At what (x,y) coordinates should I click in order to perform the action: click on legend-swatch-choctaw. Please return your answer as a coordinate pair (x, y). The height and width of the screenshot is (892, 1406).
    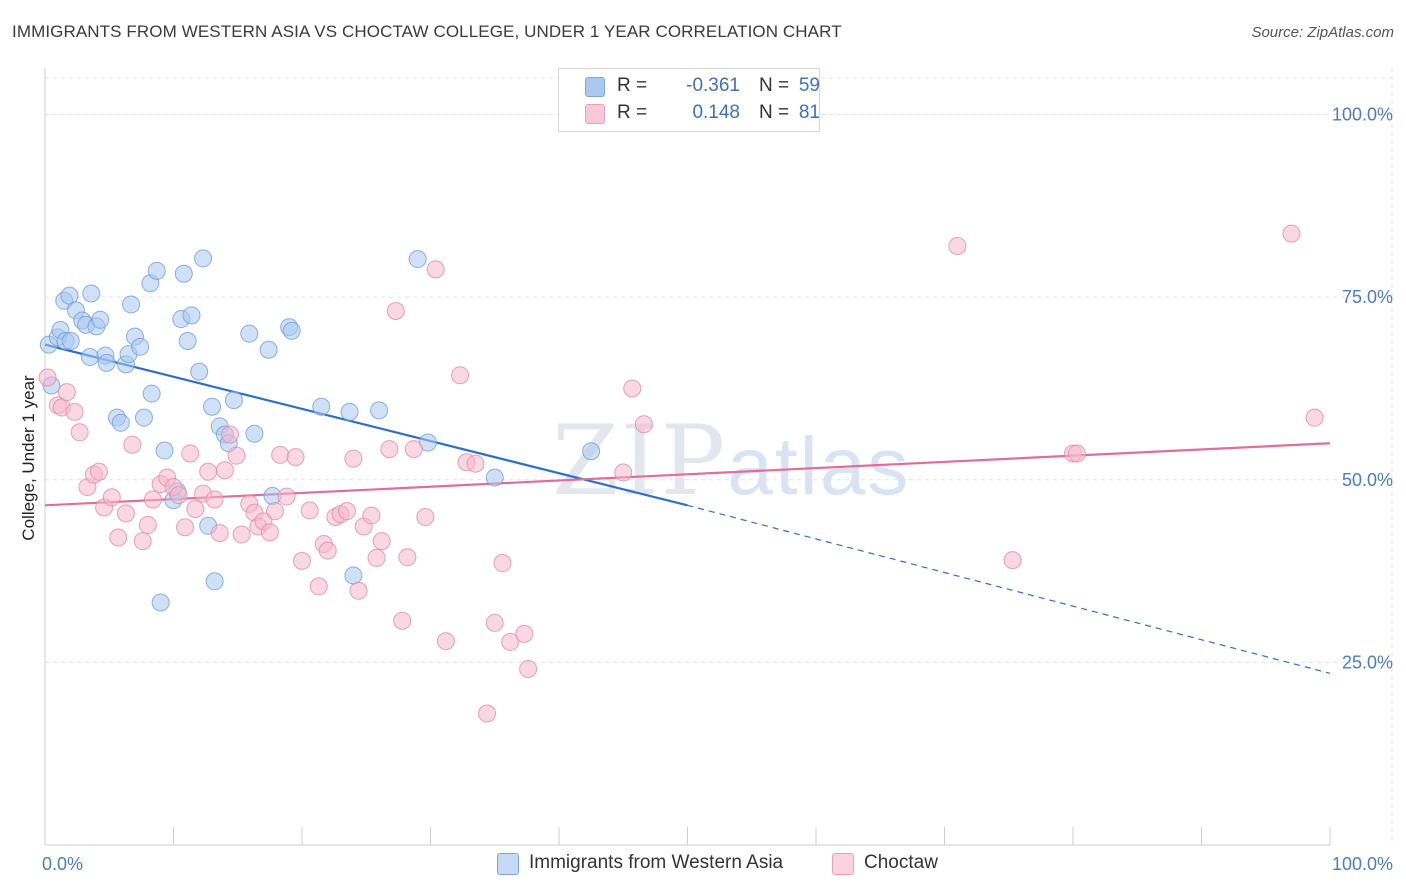
    Looking at the image, I should click on (843, 864).